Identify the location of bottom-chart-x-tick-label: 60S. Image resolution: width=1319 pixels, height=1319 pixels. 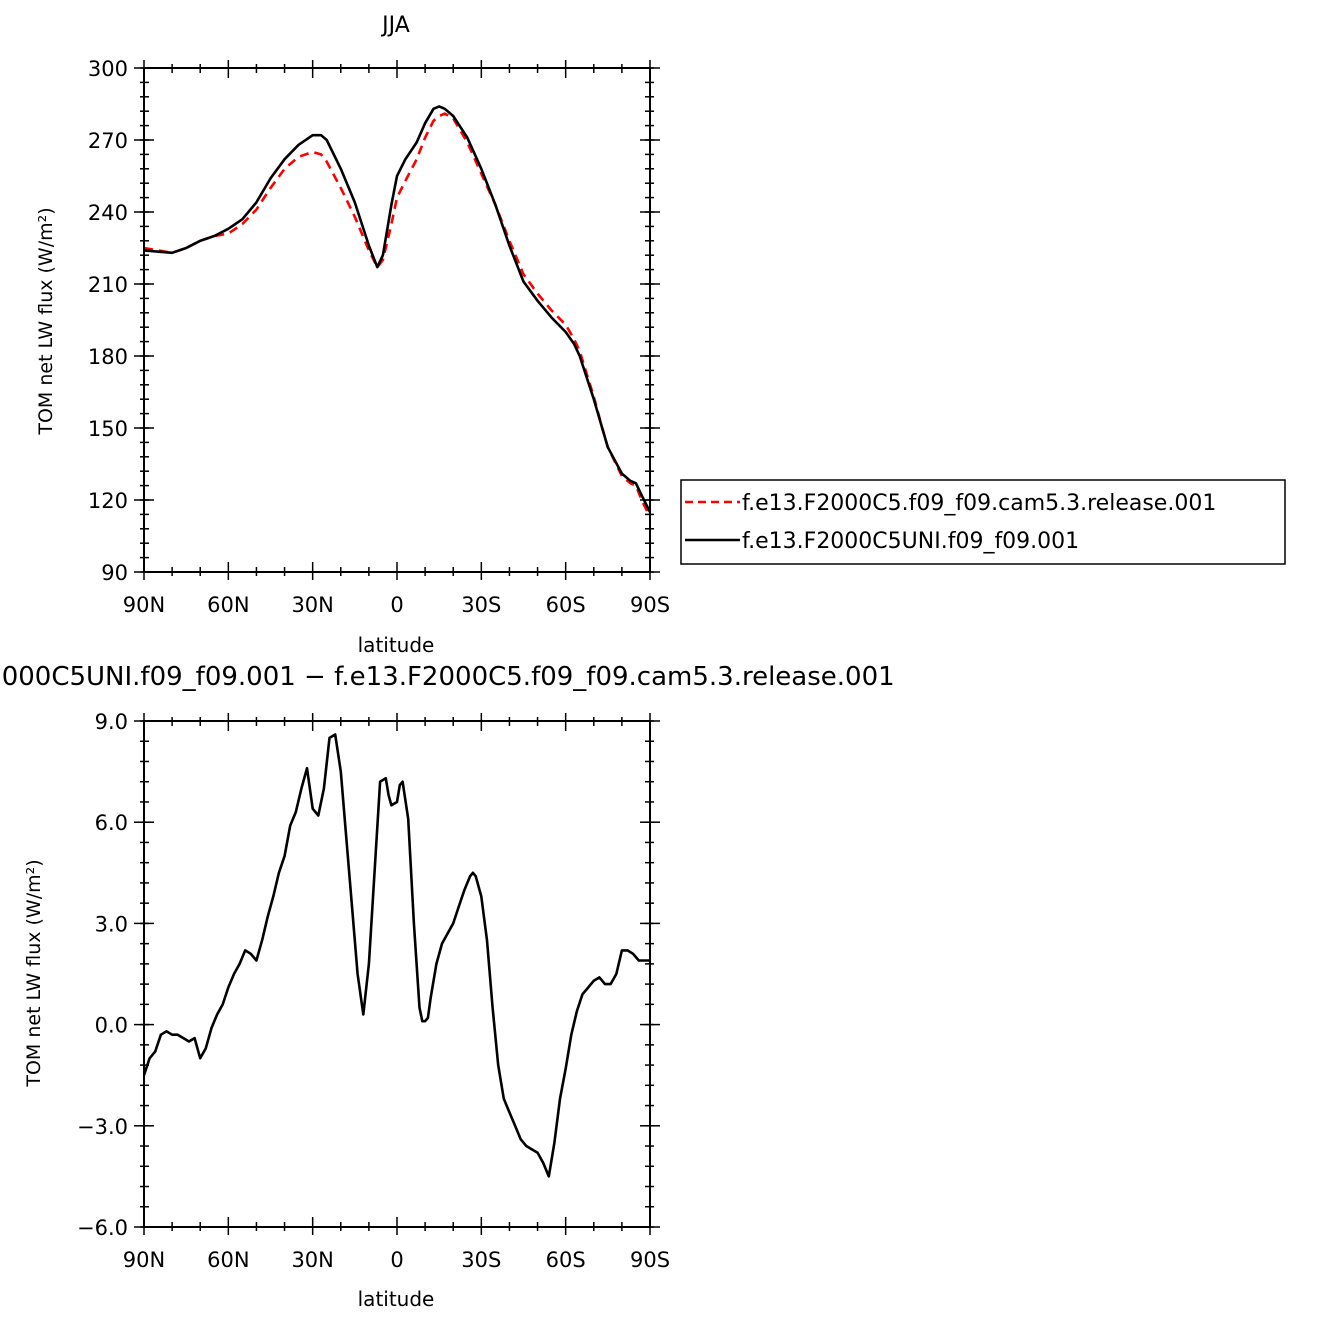
(566, 1260).